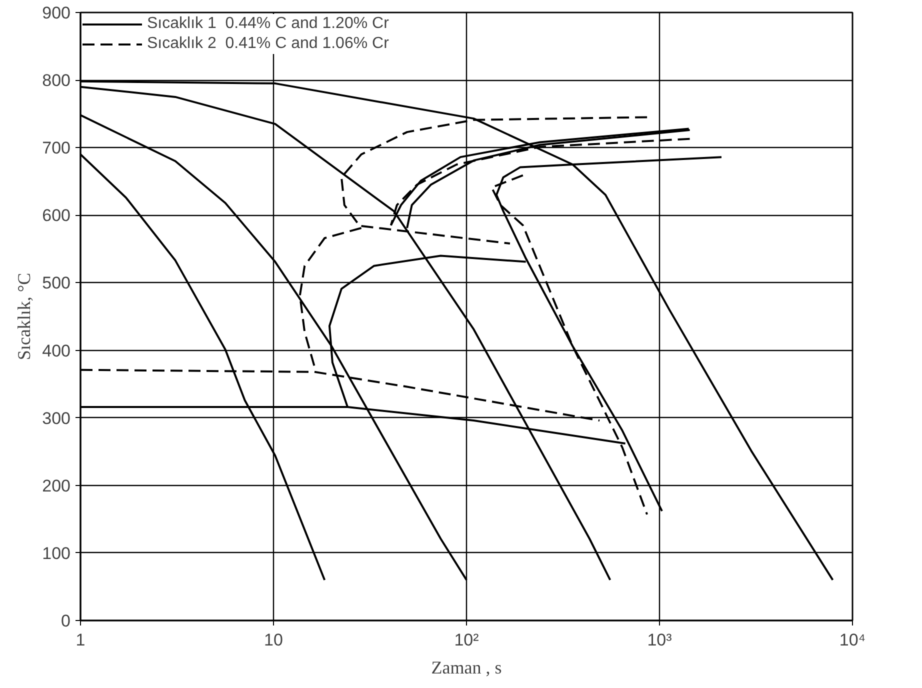 The height and width of the screenshot is (688, 922). Describe the element at coordinates (56, 13) in the screenshot. I see `y-tick-label: 900` at that location.